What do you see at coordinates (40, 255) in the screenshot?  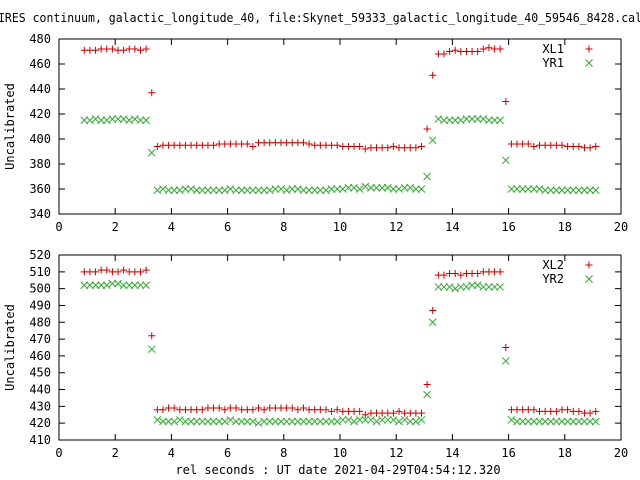 I see `bottom-y-tick-label: 520` at bounding box center [40, 255].